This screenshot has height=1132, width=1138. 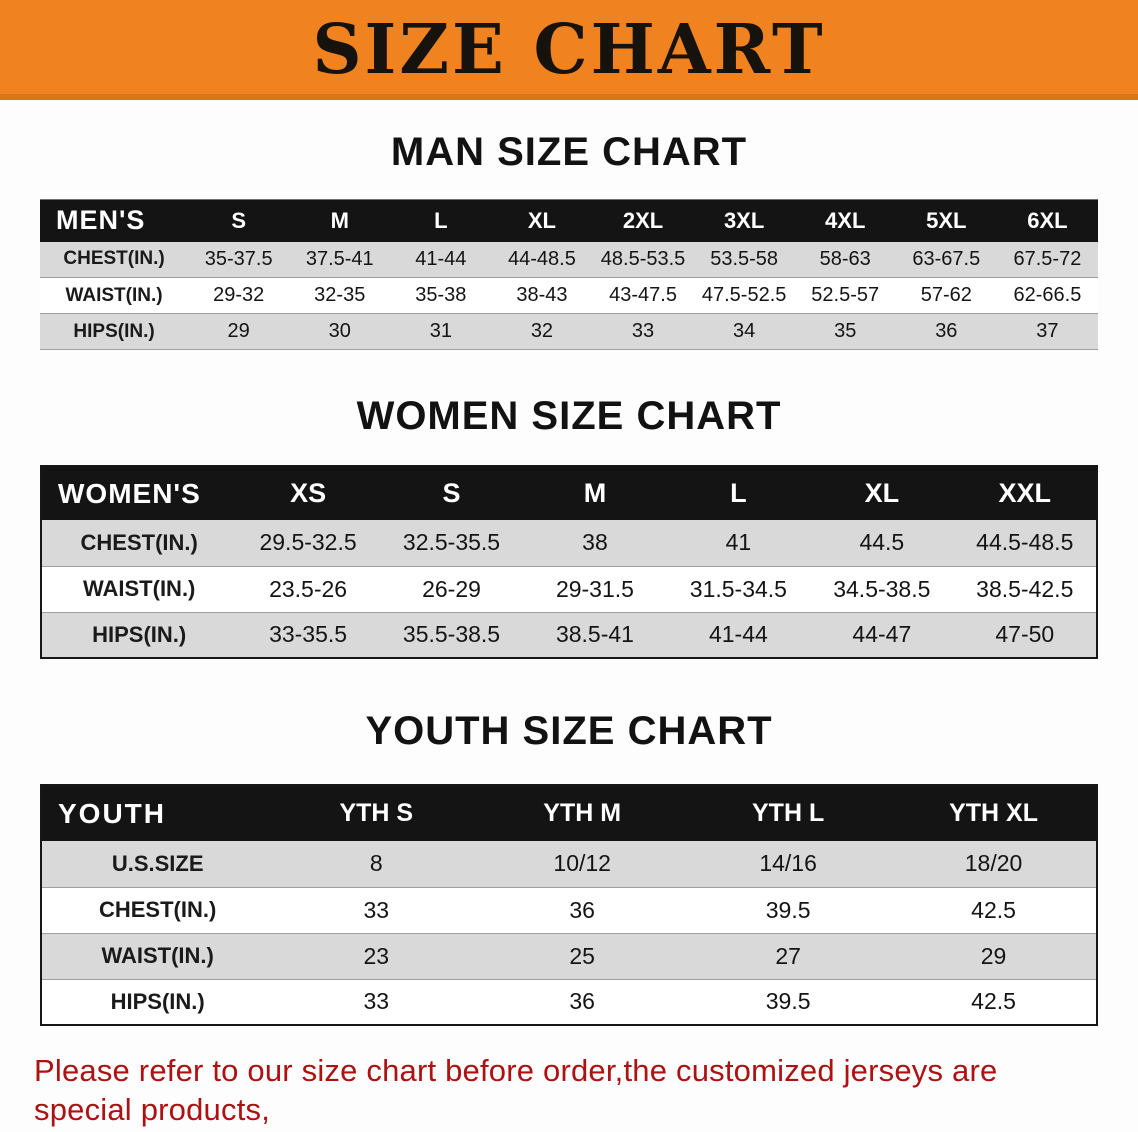 What do you see at coordinates (569, 731) in the screenshot?
I see `youth-size-chart-heading: YOUTH SIZE CHART` at bounding box center [569, 731].